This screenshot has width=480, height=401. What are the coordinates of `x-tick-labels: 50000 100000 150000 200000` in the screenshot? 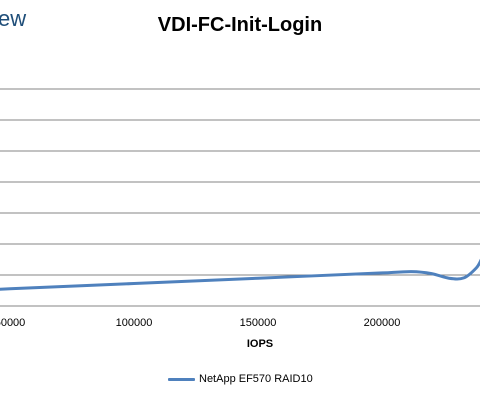 It's located at (200, 323).